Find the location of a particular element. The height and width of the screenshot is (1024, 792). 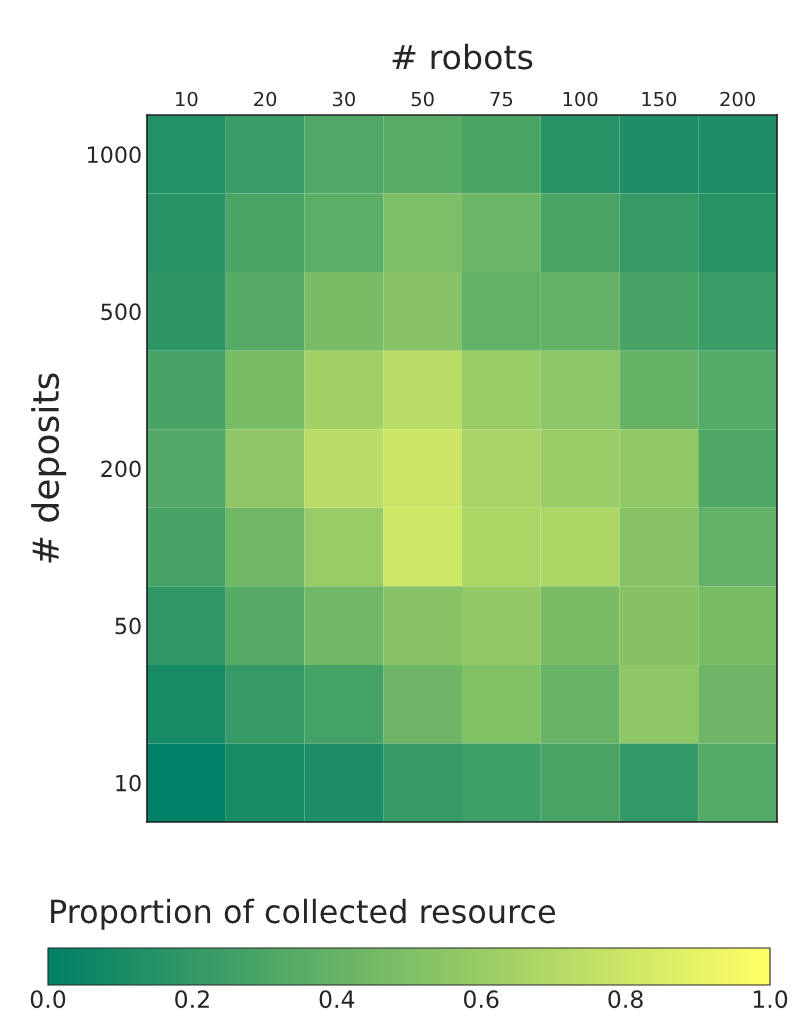

color-bar-title: Proportion of collected resource is located at coordinates (303, 914).